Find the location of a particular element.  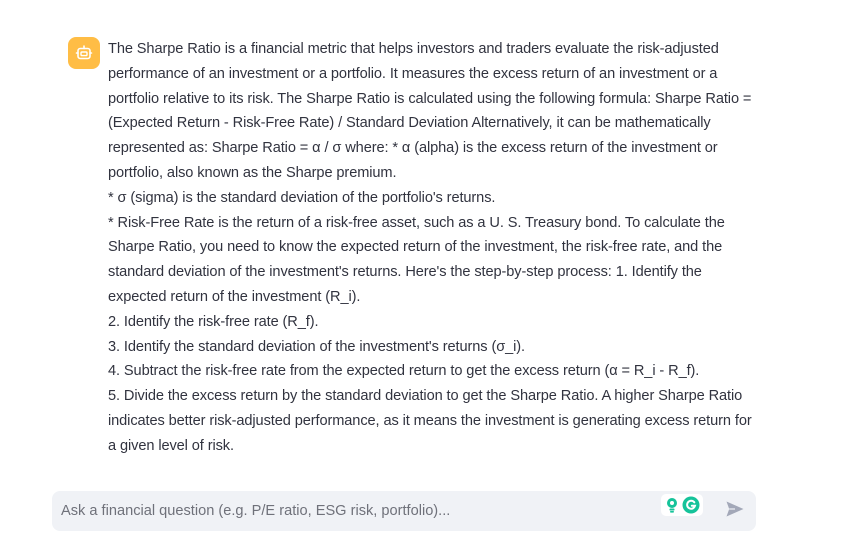

assistant-avatar is located at coordinates (84, 53).